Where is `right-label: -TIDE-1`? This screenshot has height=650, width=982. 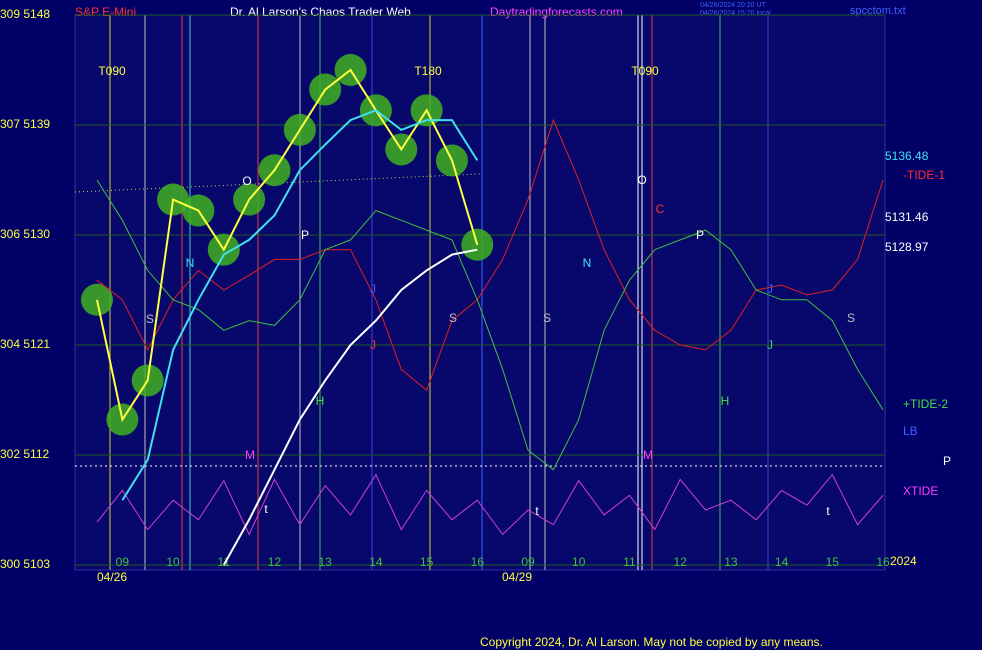 right-label: -TIDE-1 is located at coordinates (924, 175).